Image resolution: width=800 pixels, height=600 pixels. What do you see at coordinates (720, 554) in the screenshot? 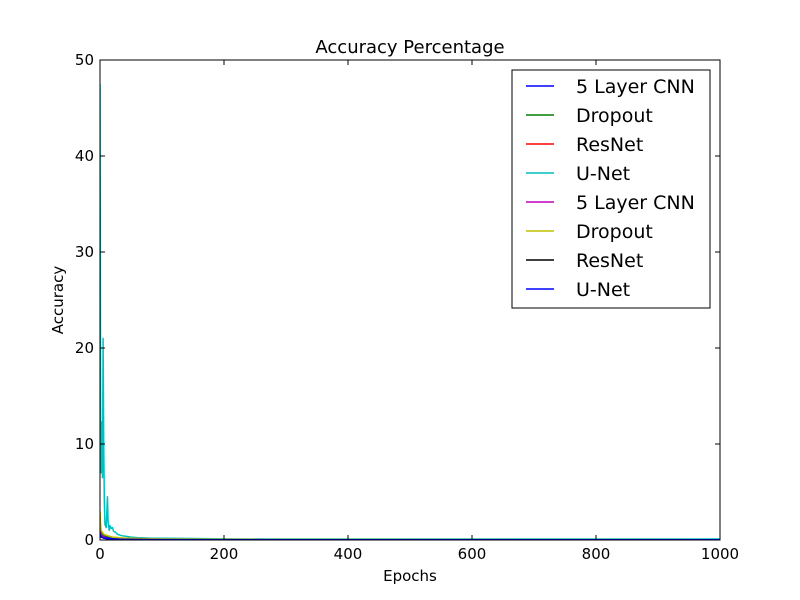
I see `x-tick-label: 1000` at bounding box center [720, 554].